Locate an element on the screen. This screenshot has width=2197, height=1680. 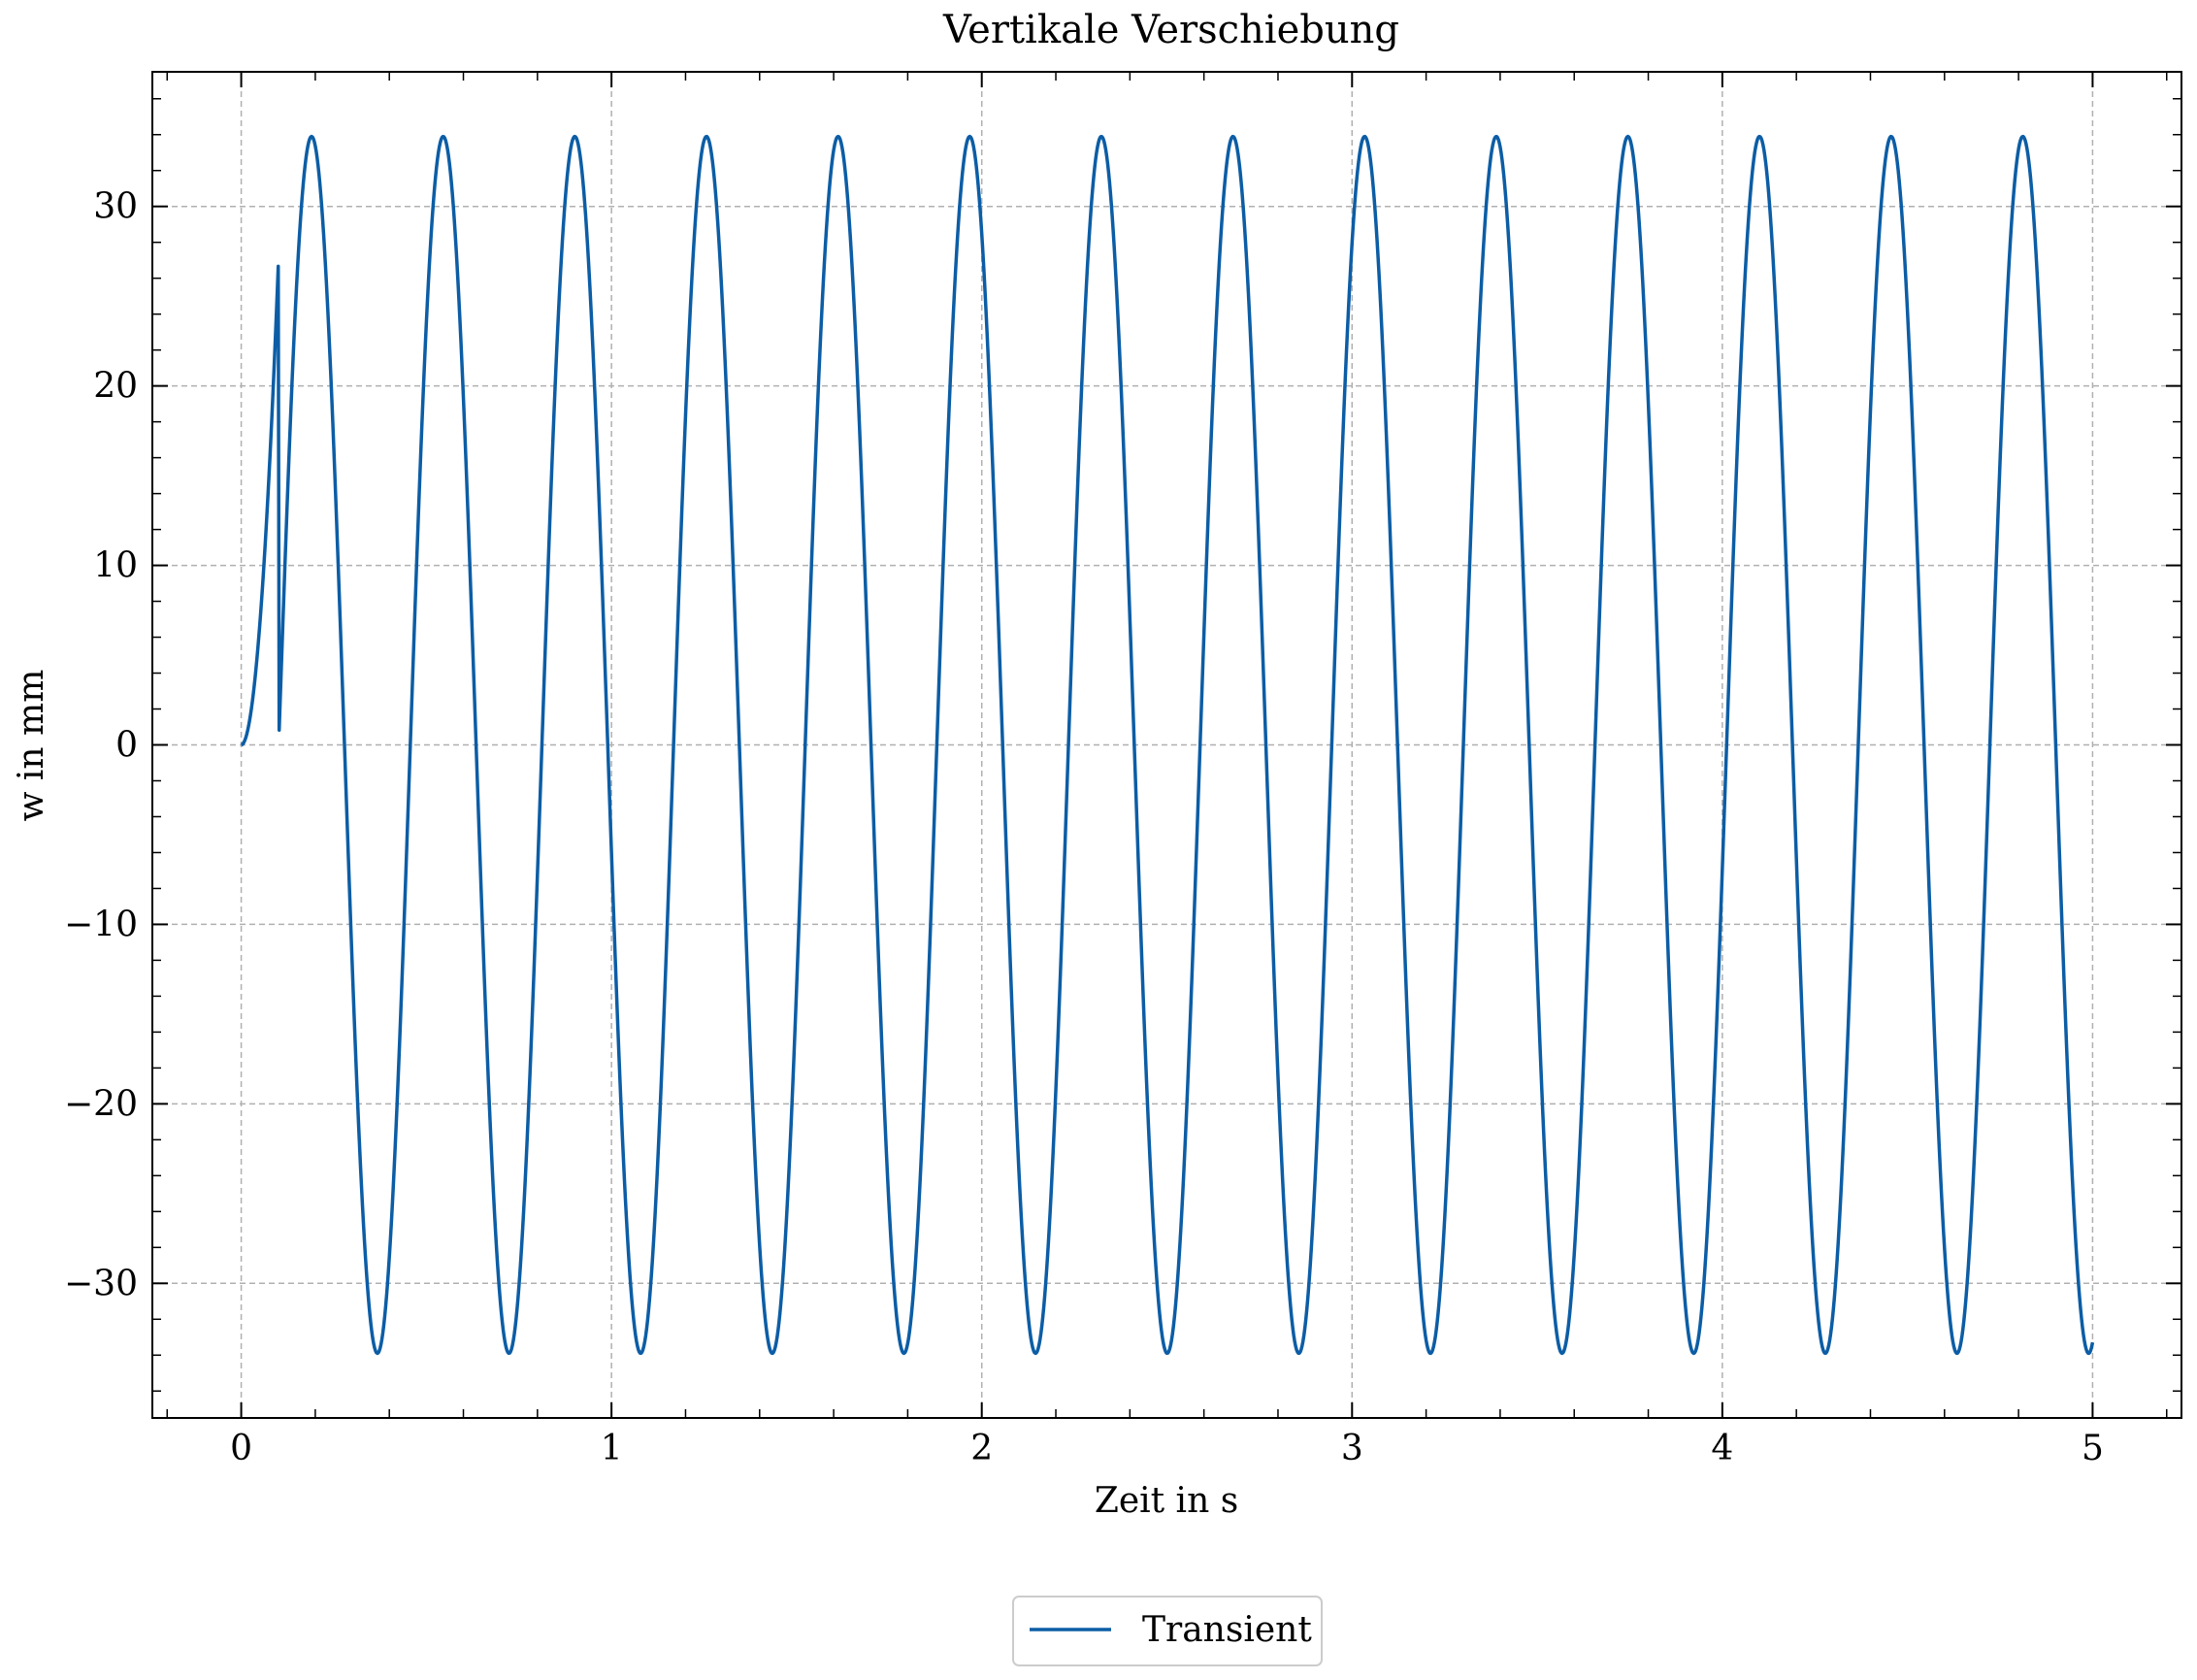
y-tick-label: −20 is located at coordinates (101, 1104).